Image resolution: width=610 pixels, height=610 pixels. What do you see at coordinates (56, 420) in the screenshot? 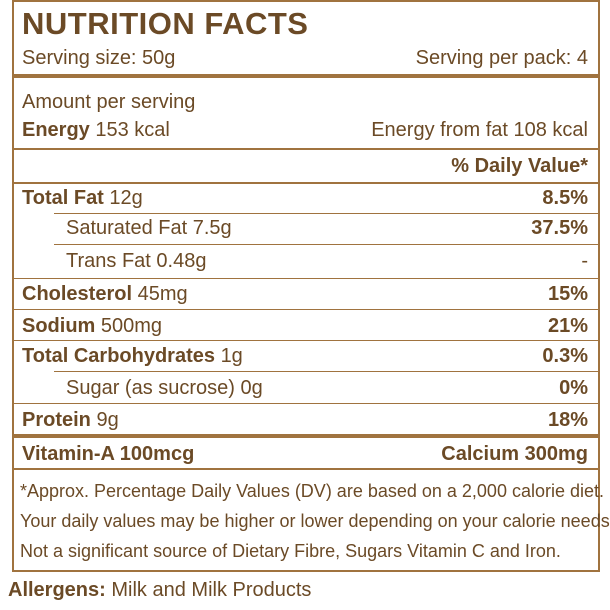
I see `nutrient-label: Protein` at bounding box center [56, 420].